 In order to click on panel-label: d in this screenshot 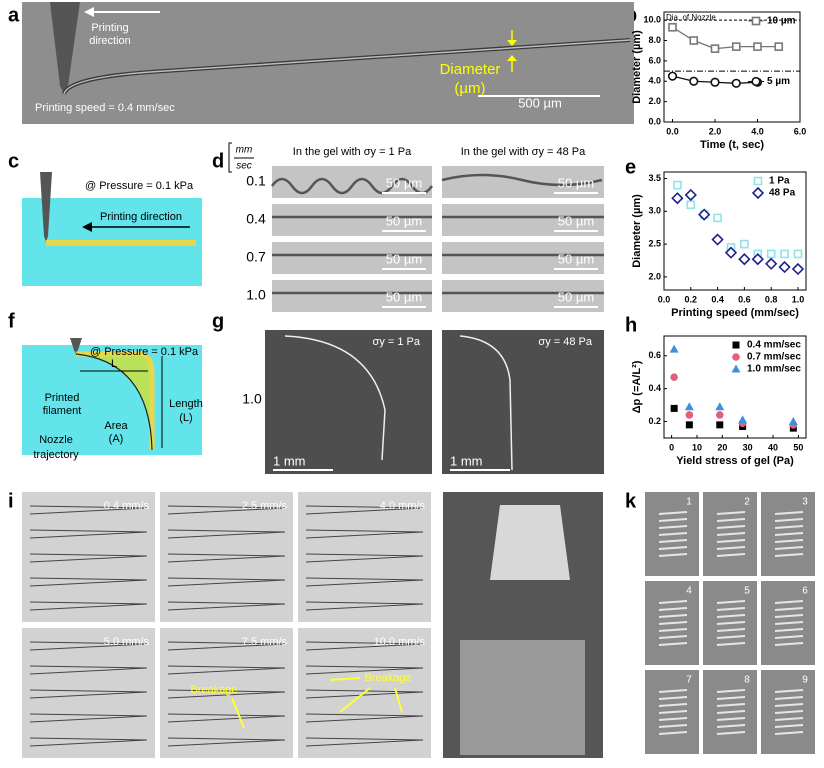, I will do `click(218, 161)`.